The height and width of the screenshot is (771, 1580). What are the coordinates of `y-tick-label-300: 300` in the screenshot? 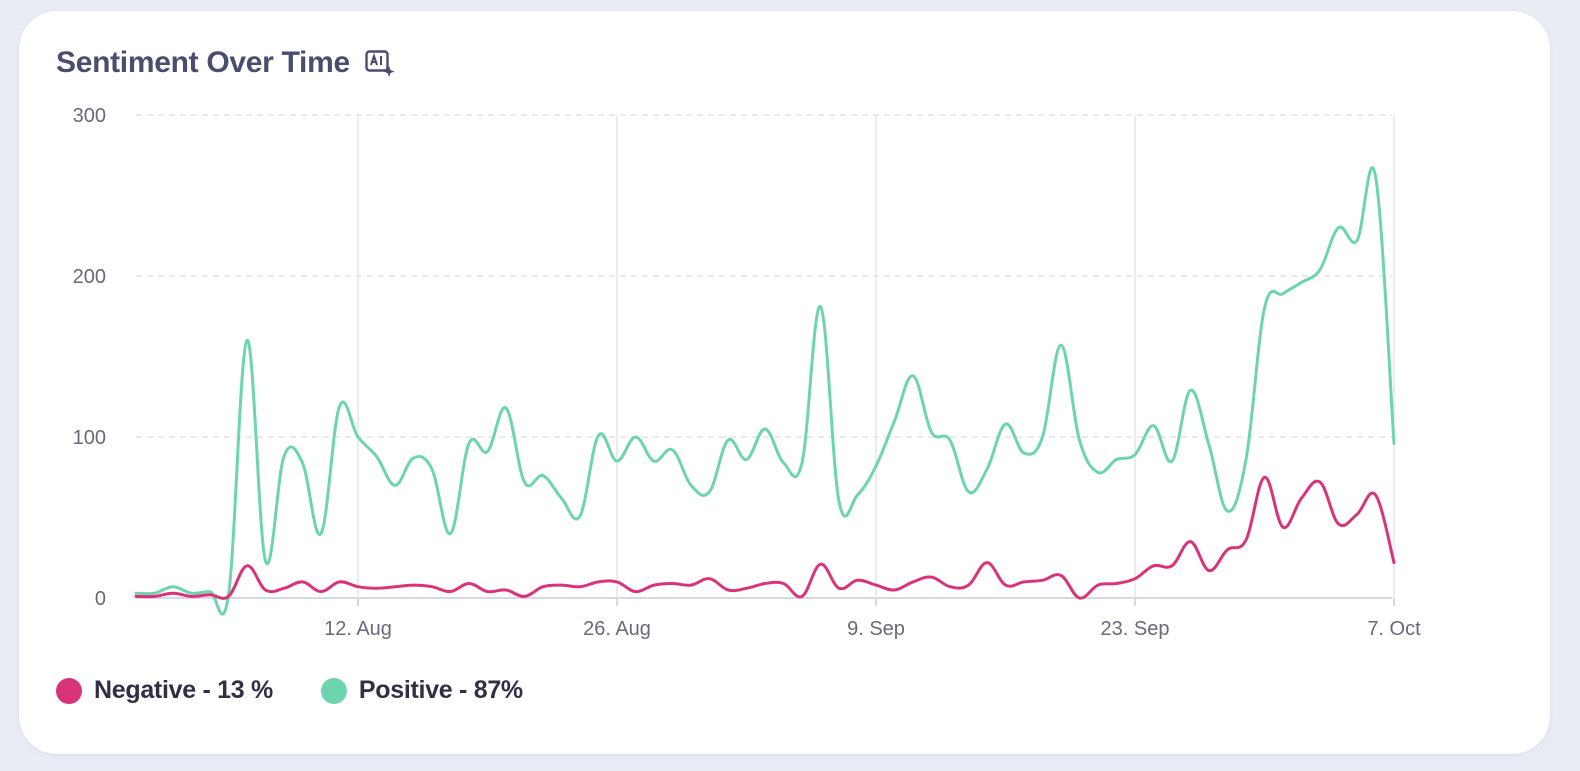 It's located at (89, 116).